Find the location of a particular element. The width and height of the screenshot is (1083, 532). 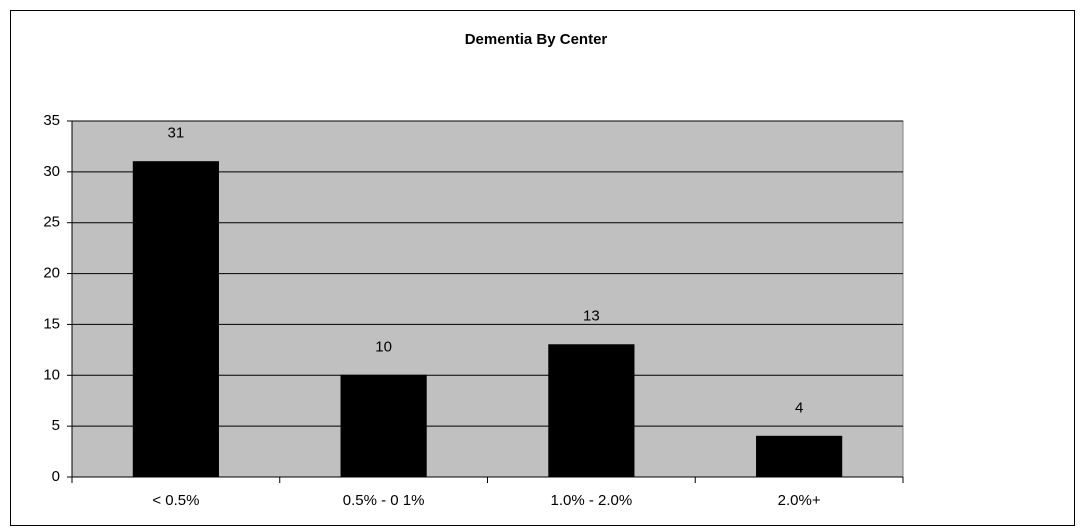

chart-title: Dementia By Center is located at coordinates (536, 39).